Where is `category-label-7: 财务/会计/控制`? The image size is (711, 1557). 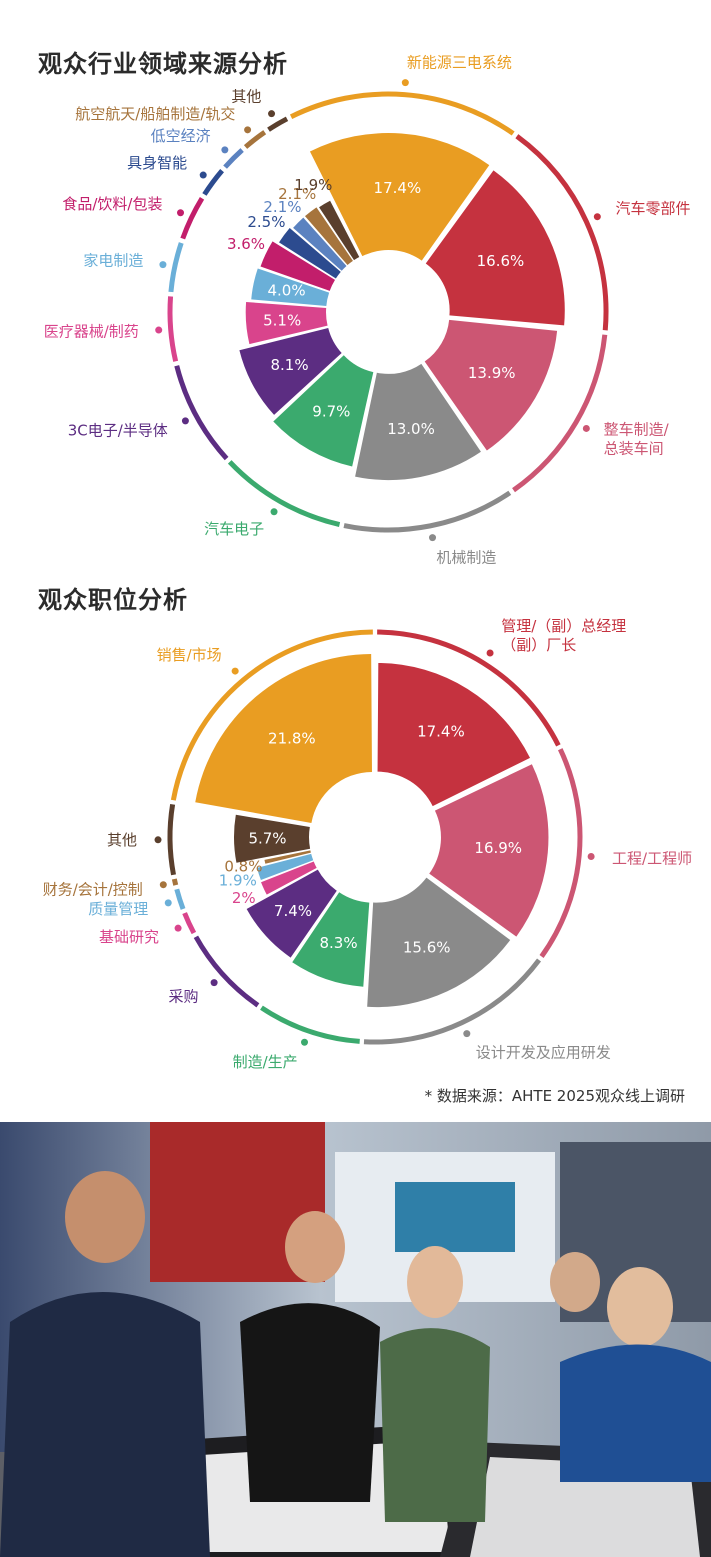 category-label-7: 财务/会计/控制 is located at coordinates (93, 889).